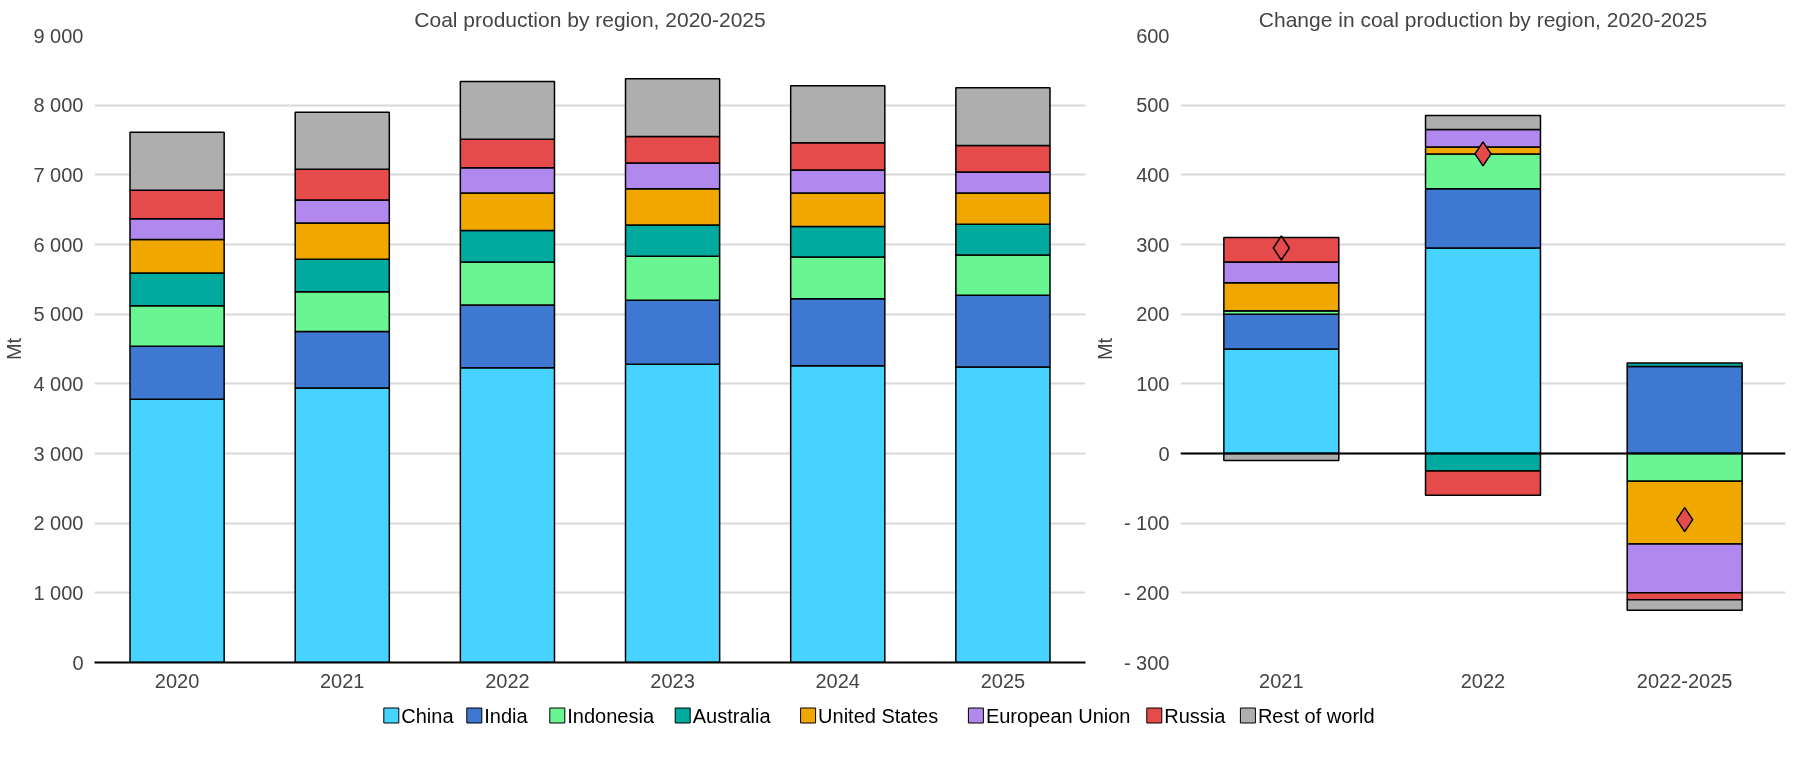 Image resolution: width=1810 pixels, height=782 pixels. I want to click on y-tick-label: 6 000, so click(58, 244).